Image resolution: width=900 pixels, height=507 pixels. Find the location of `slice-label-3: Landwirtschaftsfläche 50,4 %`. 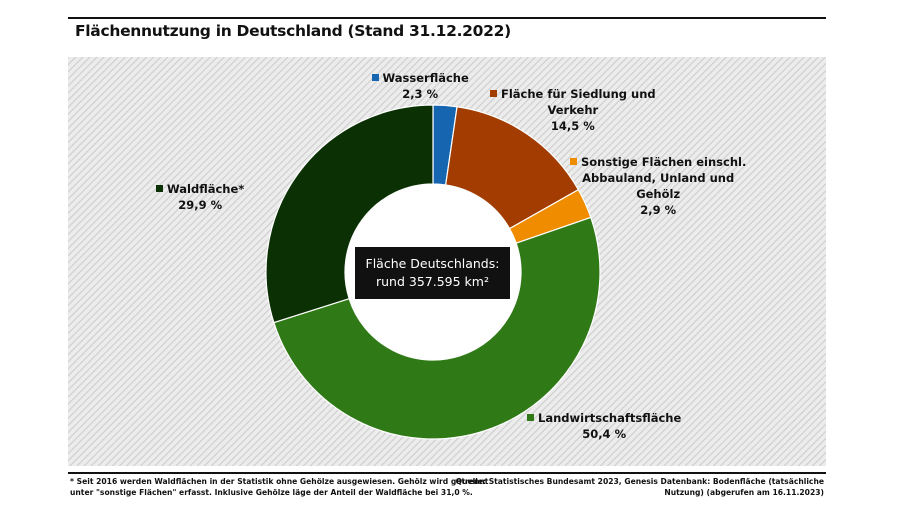

slice-label-3: Landwirtschaftsfläche 50,4 % is located at coordinates (604, 426).